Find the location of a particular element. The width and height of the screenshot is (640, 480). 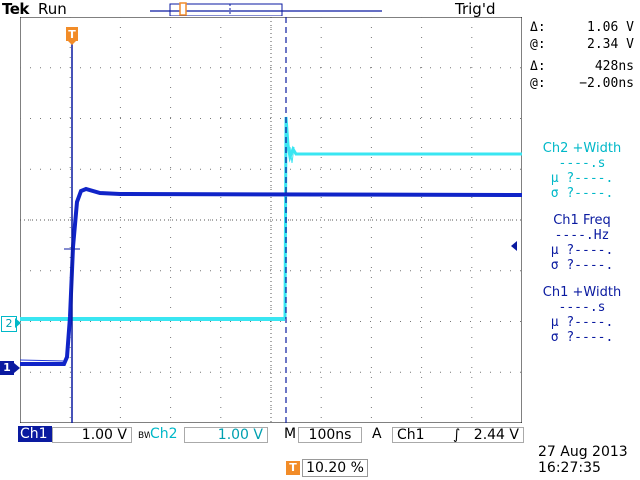

cursor-v-at-value: 2.34 V is located at coordinates (610, 44).